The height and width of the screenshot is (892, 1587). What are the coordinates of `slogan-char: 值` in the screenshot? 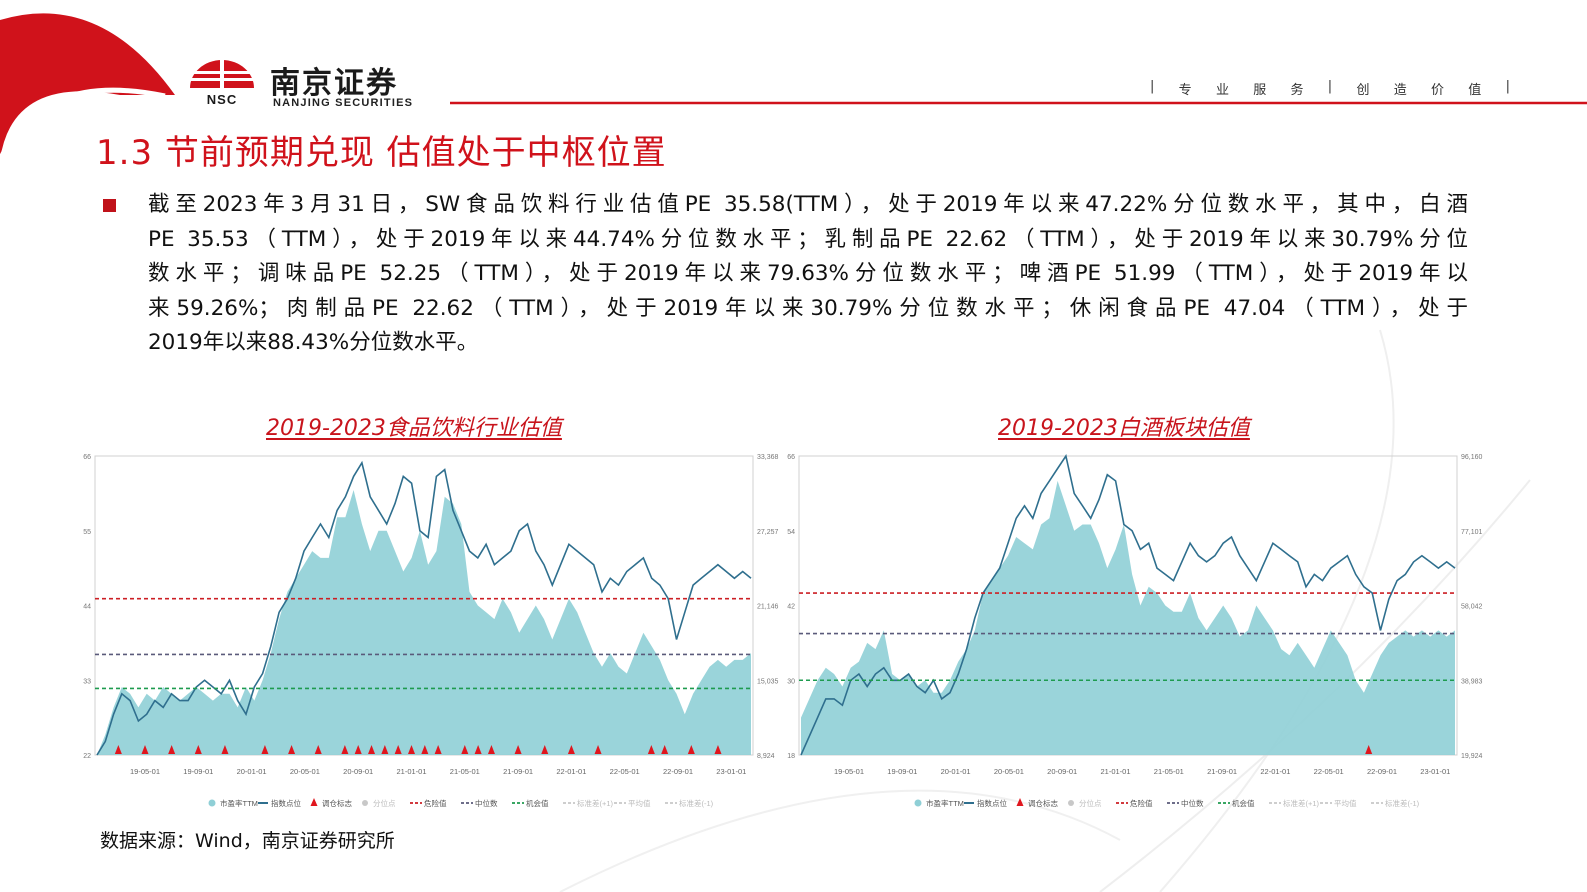 It's located at (1475, 90).